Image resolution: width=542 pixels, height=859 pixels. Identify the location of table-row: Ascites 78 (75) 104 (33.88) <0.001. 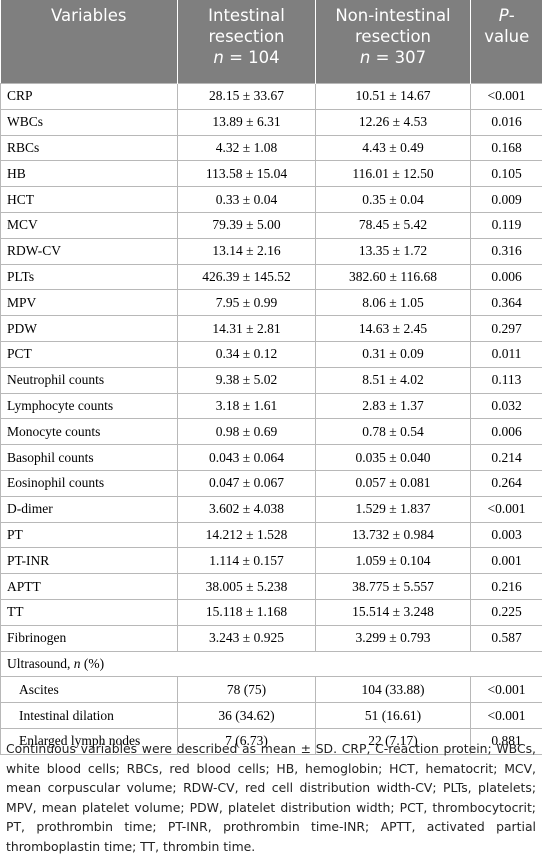
(271, 690).